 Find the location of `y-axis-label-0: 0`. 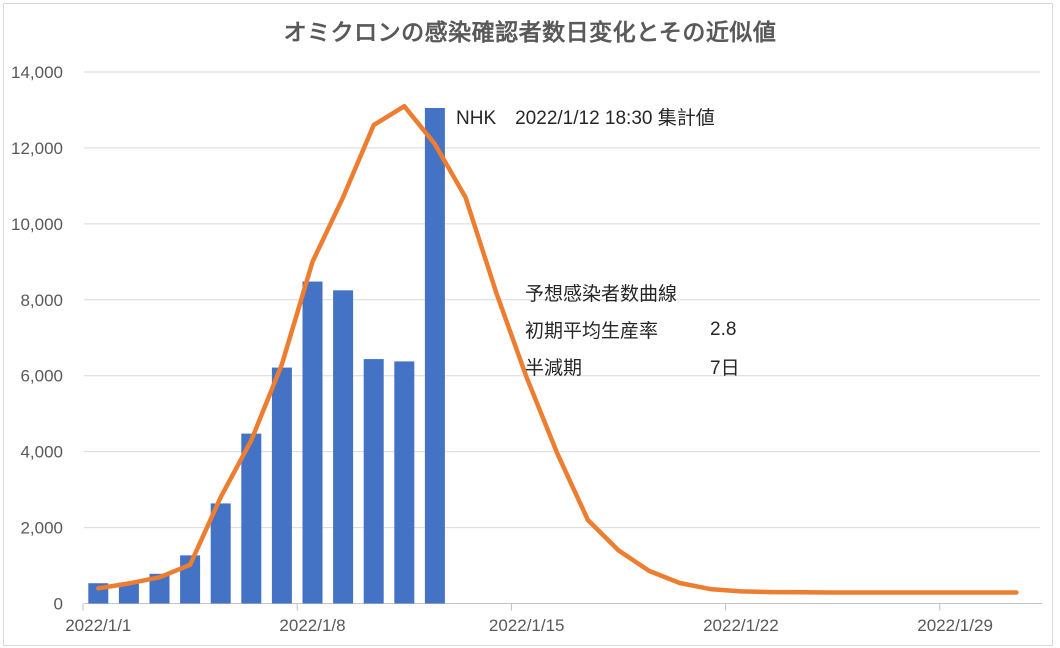

y-axis-label-0: 0 is located at coordinates (58, 604).